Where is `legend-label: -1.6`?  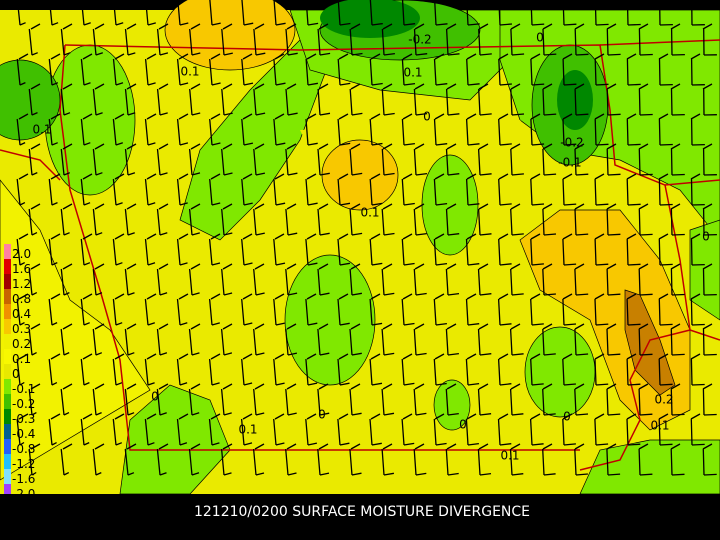 legend-label: -1.6 is located at coordinates (23, 479).